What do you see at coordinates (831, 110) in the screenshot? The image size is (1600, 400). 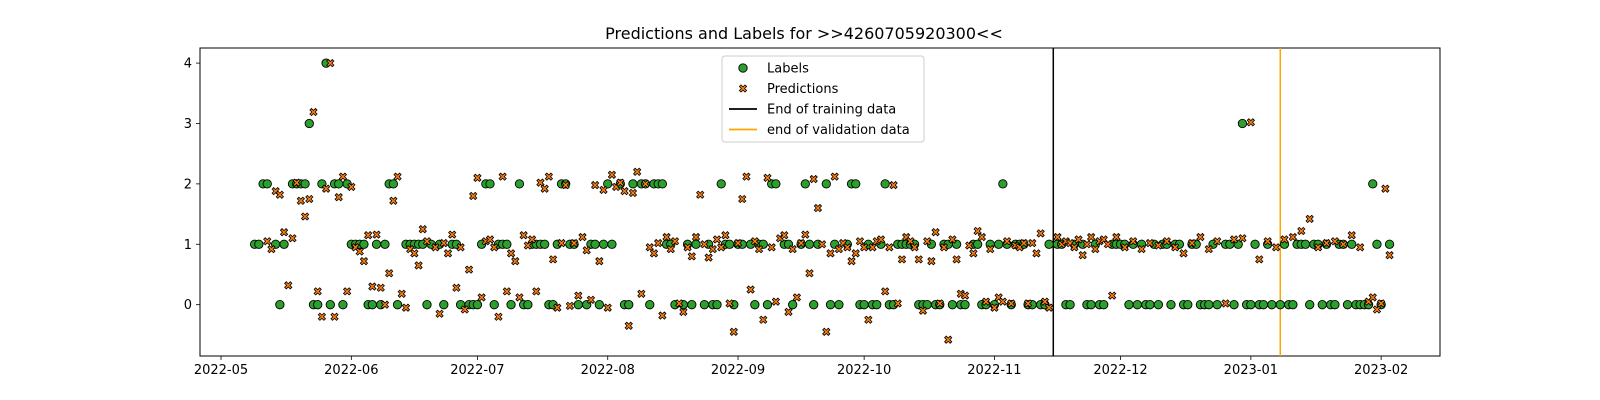 I see `legend-label: End of training data` at bounding box center [831, 110].